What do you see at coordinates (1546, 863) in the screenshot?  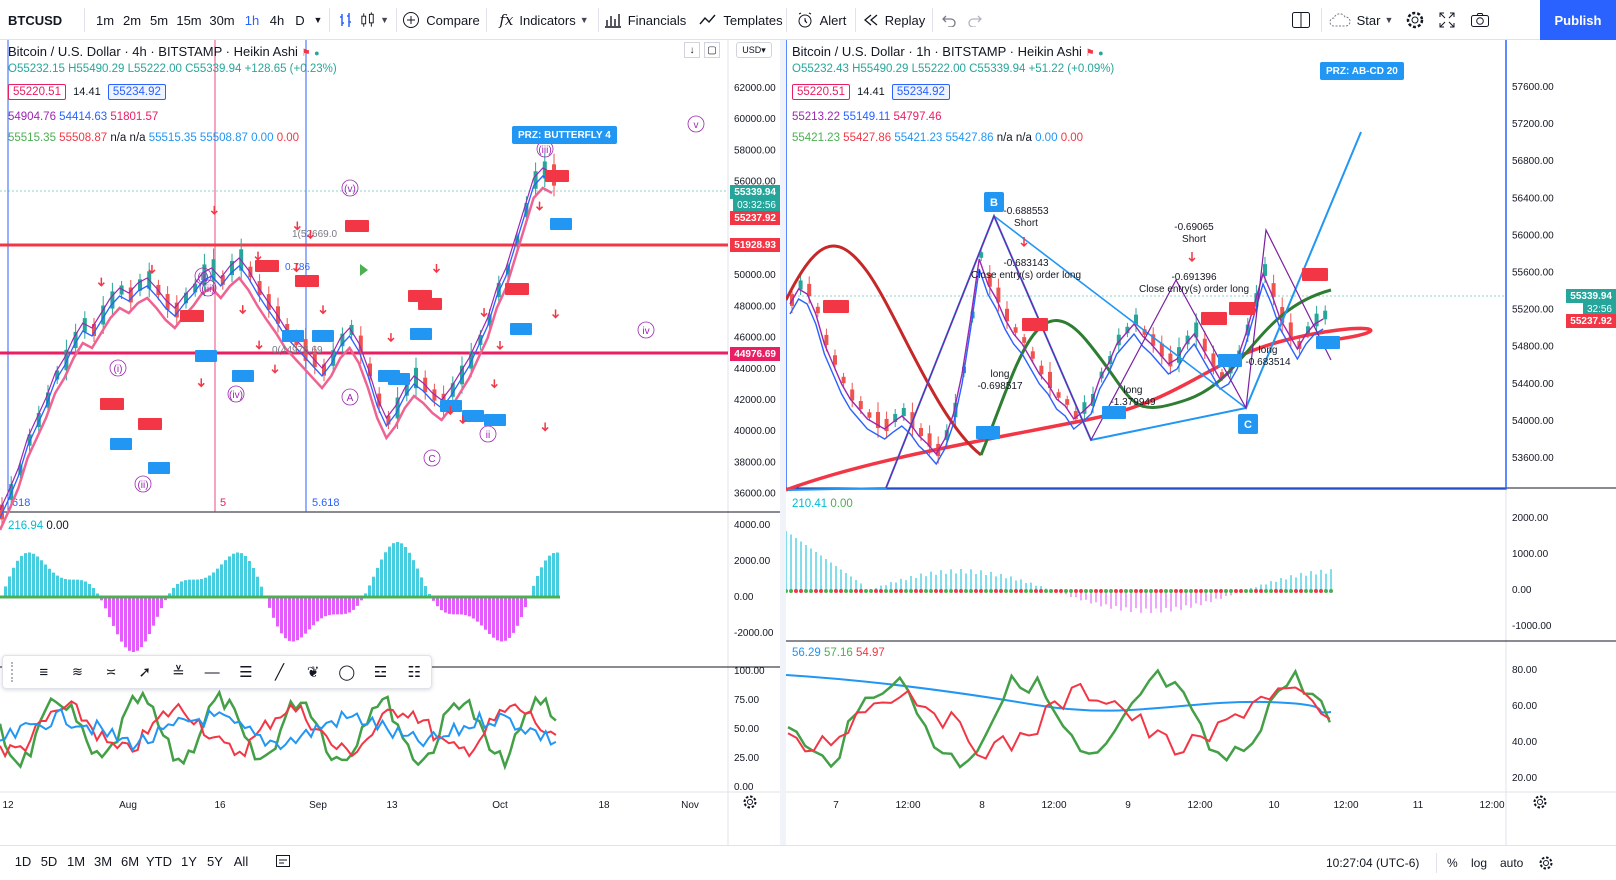 I see `screen-settings-icon` at bounding box center [1546, 863].